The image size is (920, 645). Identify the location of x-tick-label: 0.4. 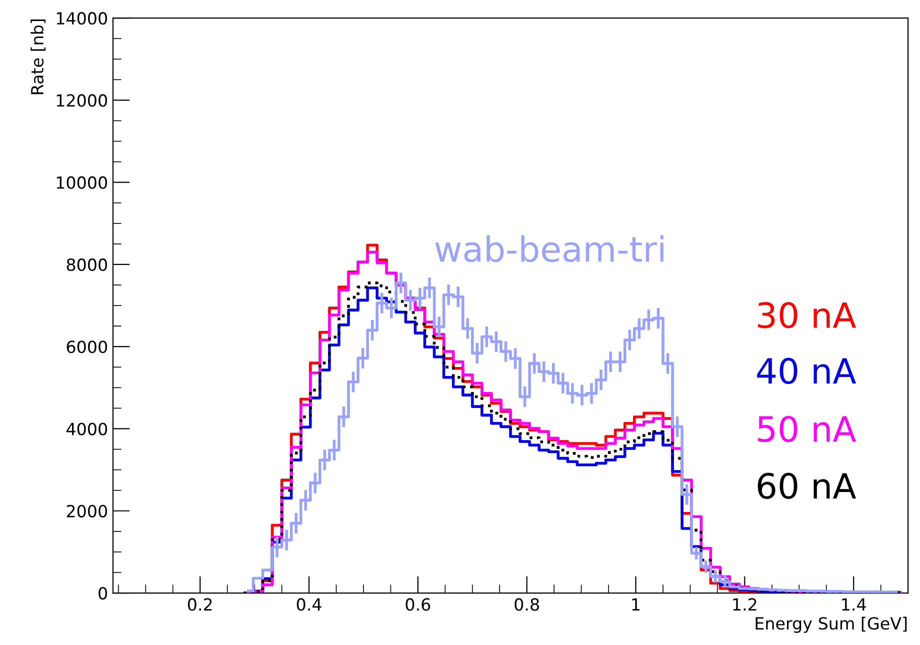
(309, 604).